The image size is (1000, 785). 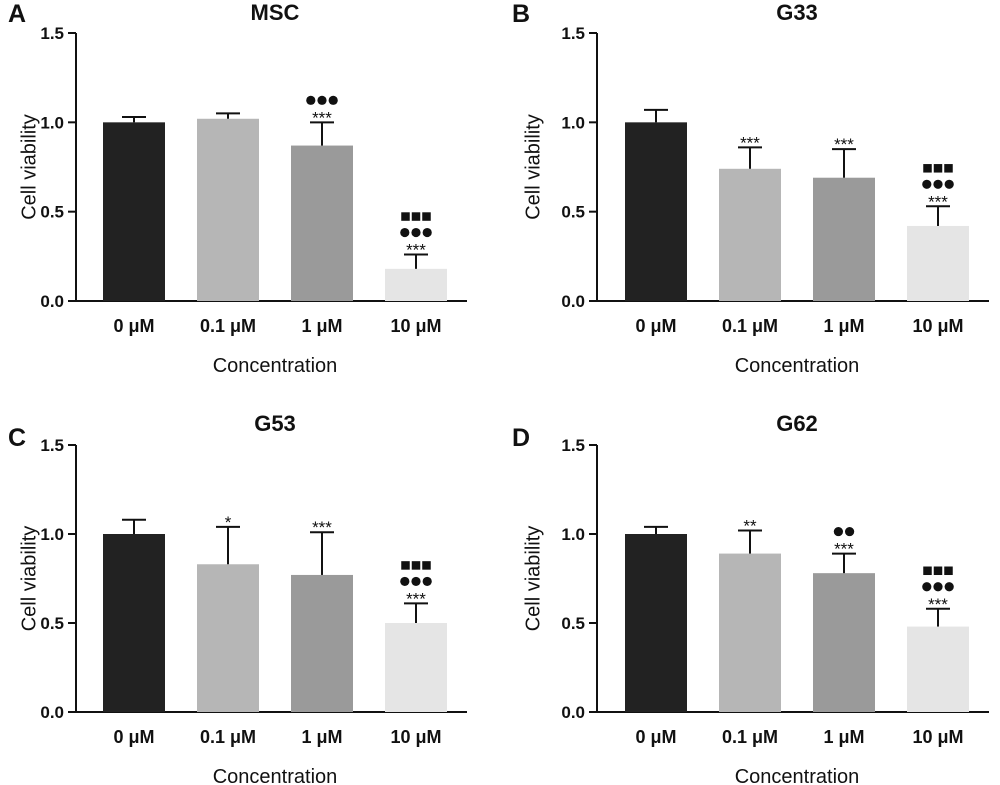 I want to click on chart-title: G53, so click(x=275, y=423).